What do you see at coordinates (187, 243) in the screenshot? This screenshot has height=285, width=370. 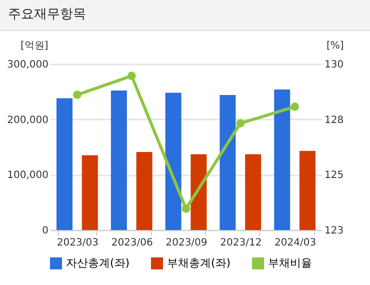 I see `x-tick-label: 2023/09` at bounding box center [187, 243].